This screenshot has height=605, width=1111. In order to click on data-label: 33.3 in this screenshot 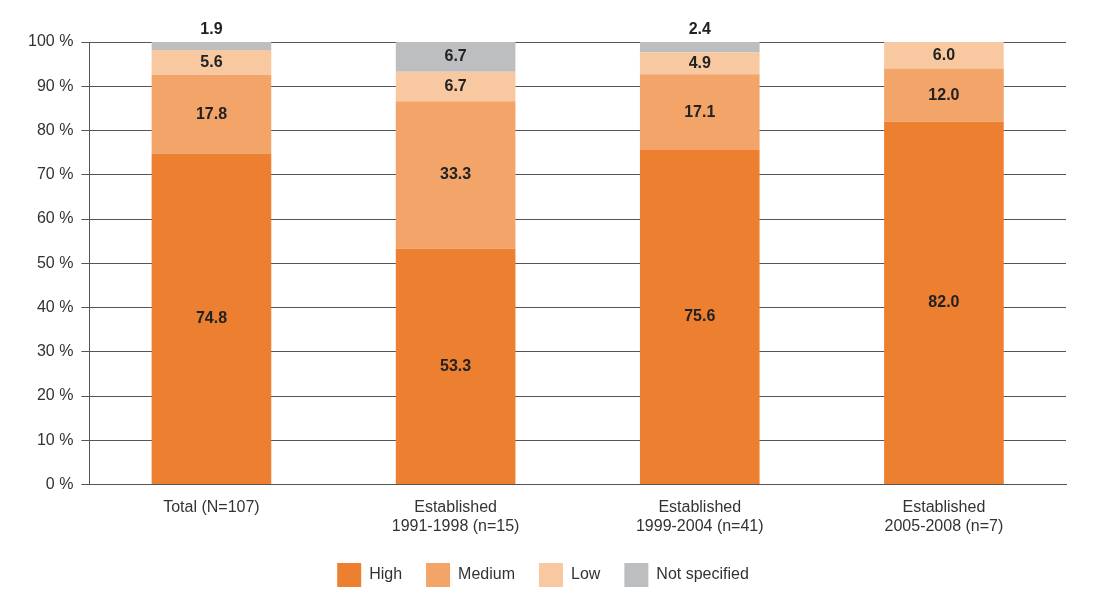, I will do `click(456, 174)`.